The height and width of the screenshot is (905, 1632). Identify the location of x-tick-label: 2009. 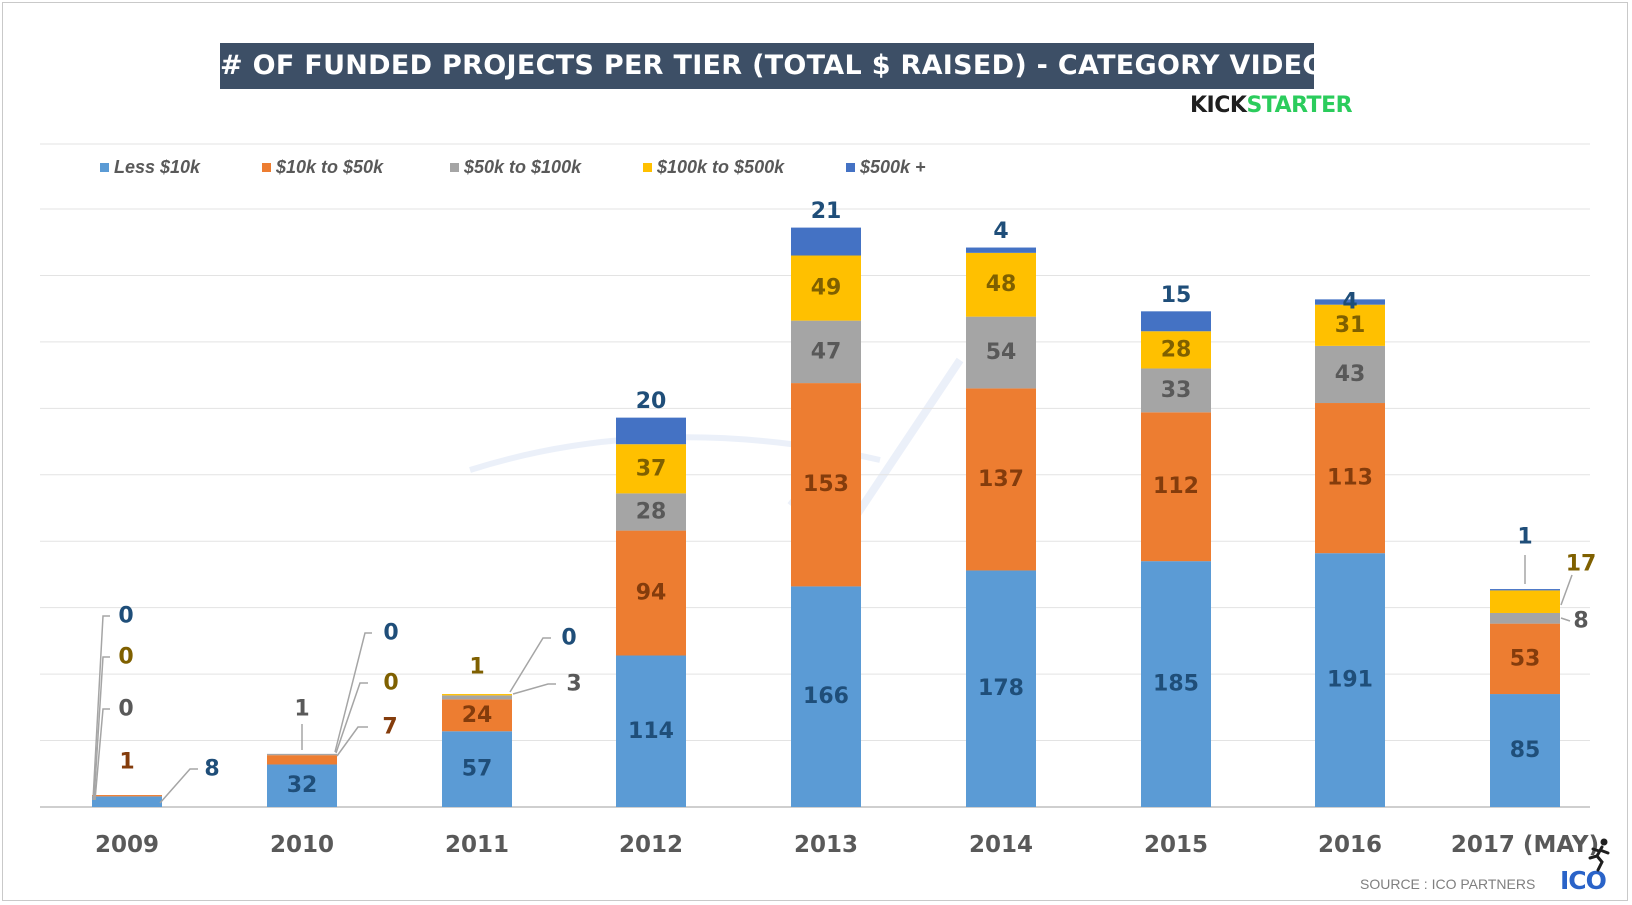
(127, 845).